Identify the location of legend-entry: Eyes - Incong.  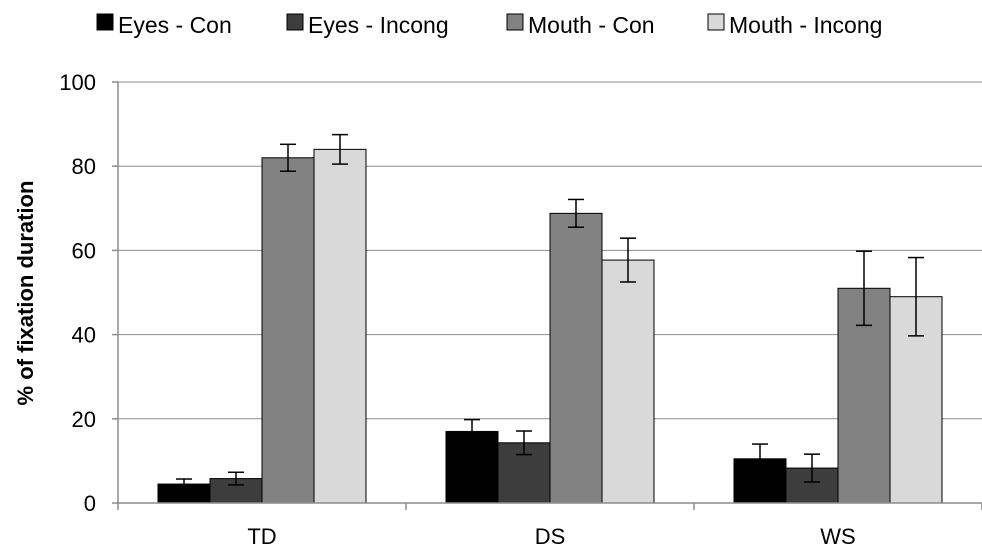
(378, 25).